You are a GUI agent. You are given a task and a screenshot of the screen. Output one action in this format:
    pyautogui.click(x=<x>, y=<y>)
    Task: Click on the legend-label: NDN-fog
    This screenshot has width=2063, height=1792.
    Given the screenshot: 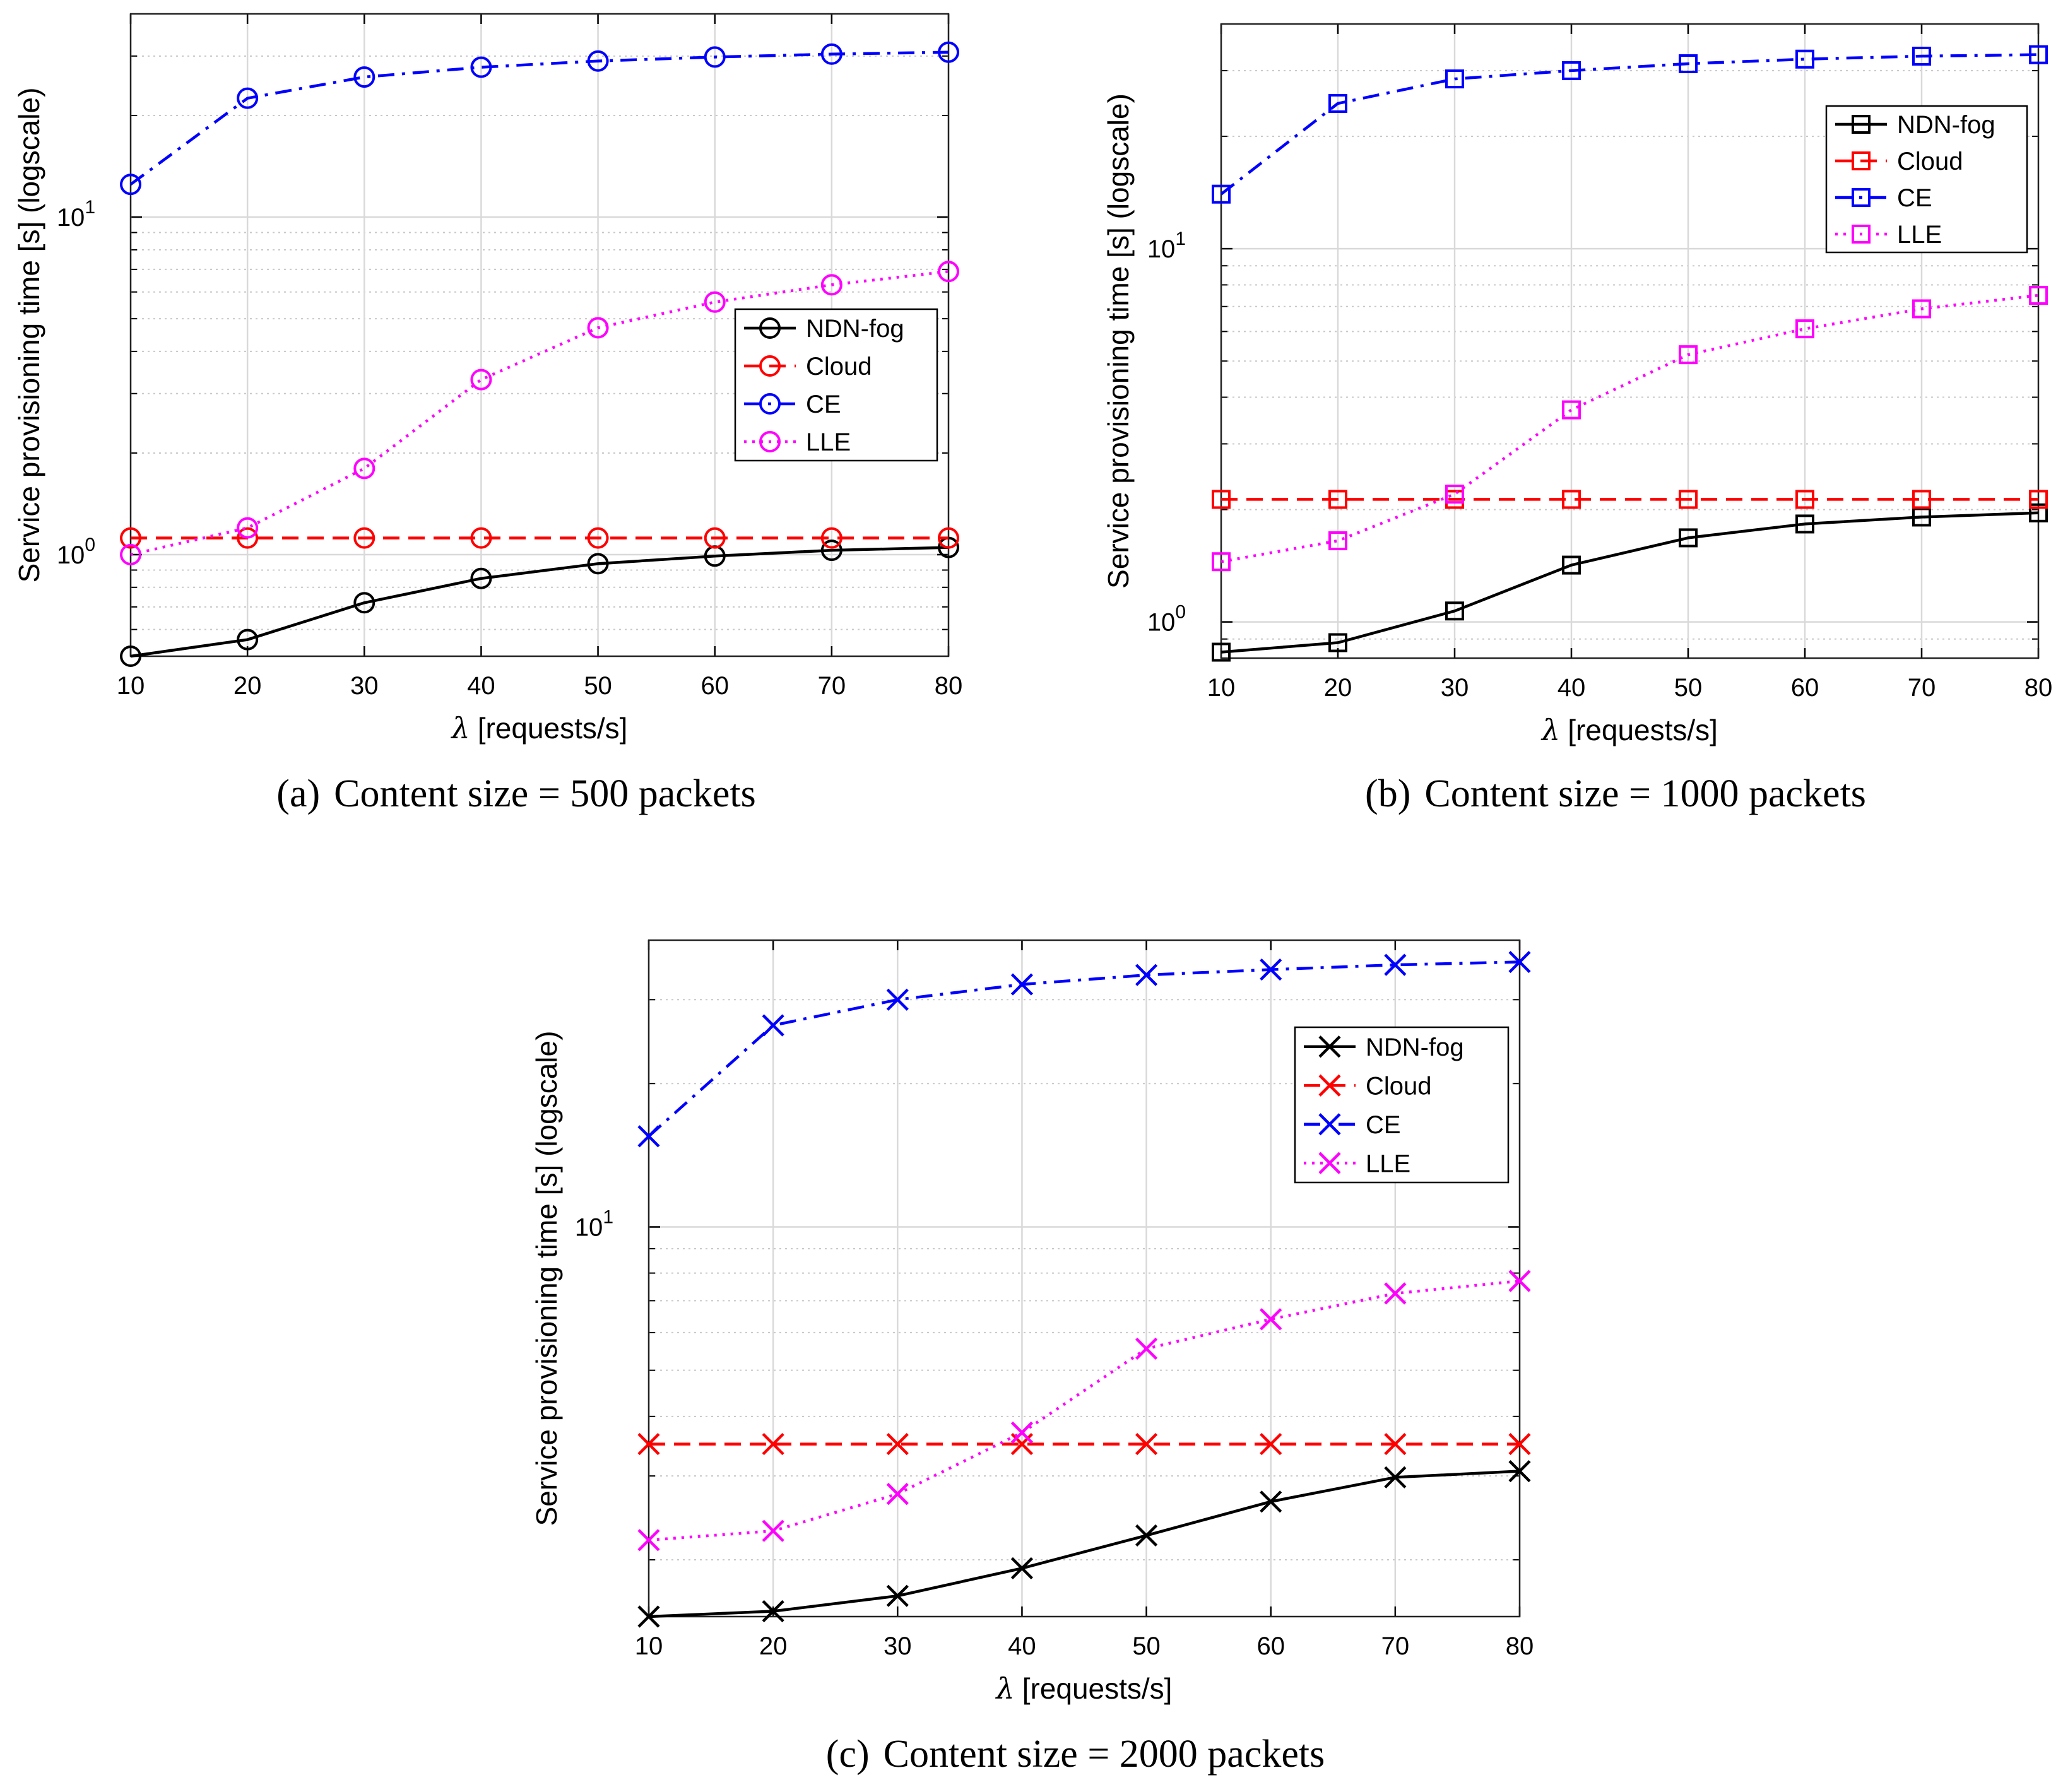 What is the action you would take?
    pyautogui.click(x=1946, y=125)
    